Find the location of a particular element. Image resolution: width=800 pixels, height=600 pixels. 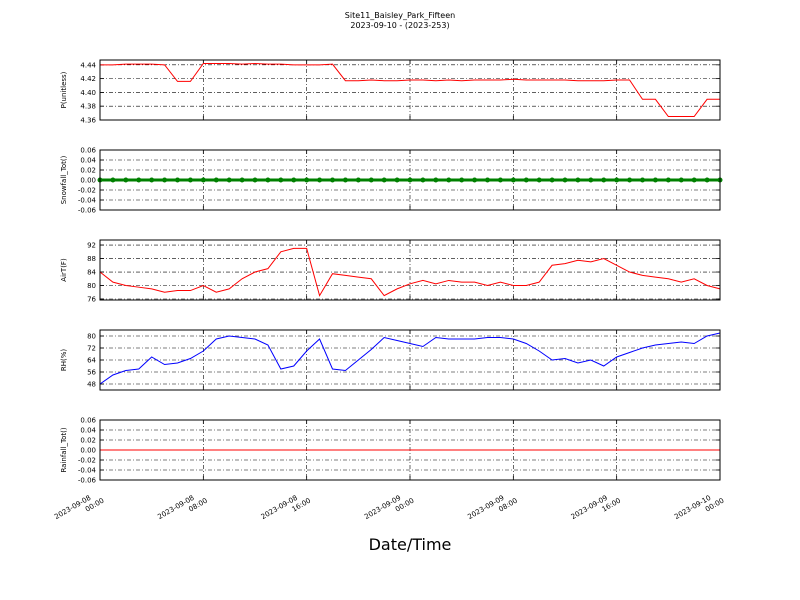

y-axis-label: P(unitless) is located at coordinates (64, 89).